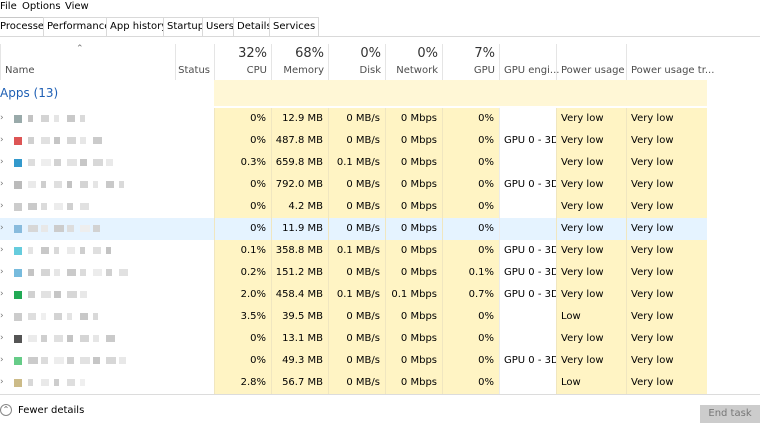 This screenshot has height=428, width=760. What do you see at coordinates (6, 410) in the screenshot?
I see `collapse-icon: ⌃` at bounding box center [6, 410].